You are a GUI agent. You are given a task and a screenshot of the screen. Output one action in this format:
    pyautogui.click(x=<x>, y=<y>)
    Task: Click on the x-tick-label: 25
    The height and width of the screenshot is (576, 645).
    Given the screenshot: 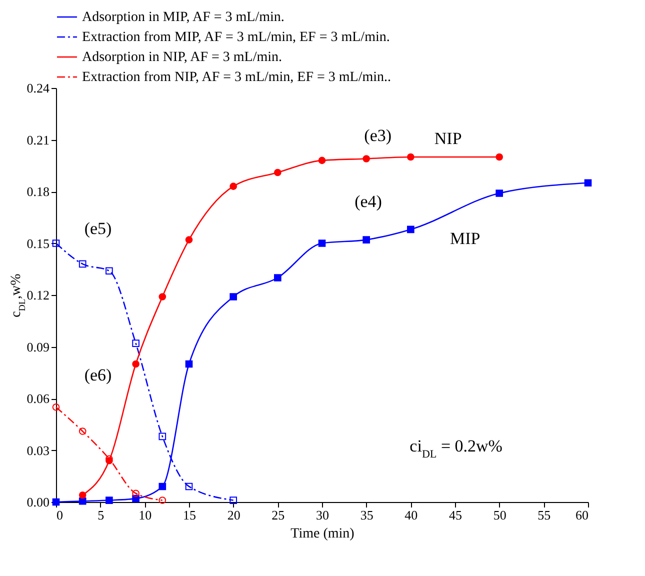 What is the action you would take?
    pyautogui.click(x=278, y=515)
    